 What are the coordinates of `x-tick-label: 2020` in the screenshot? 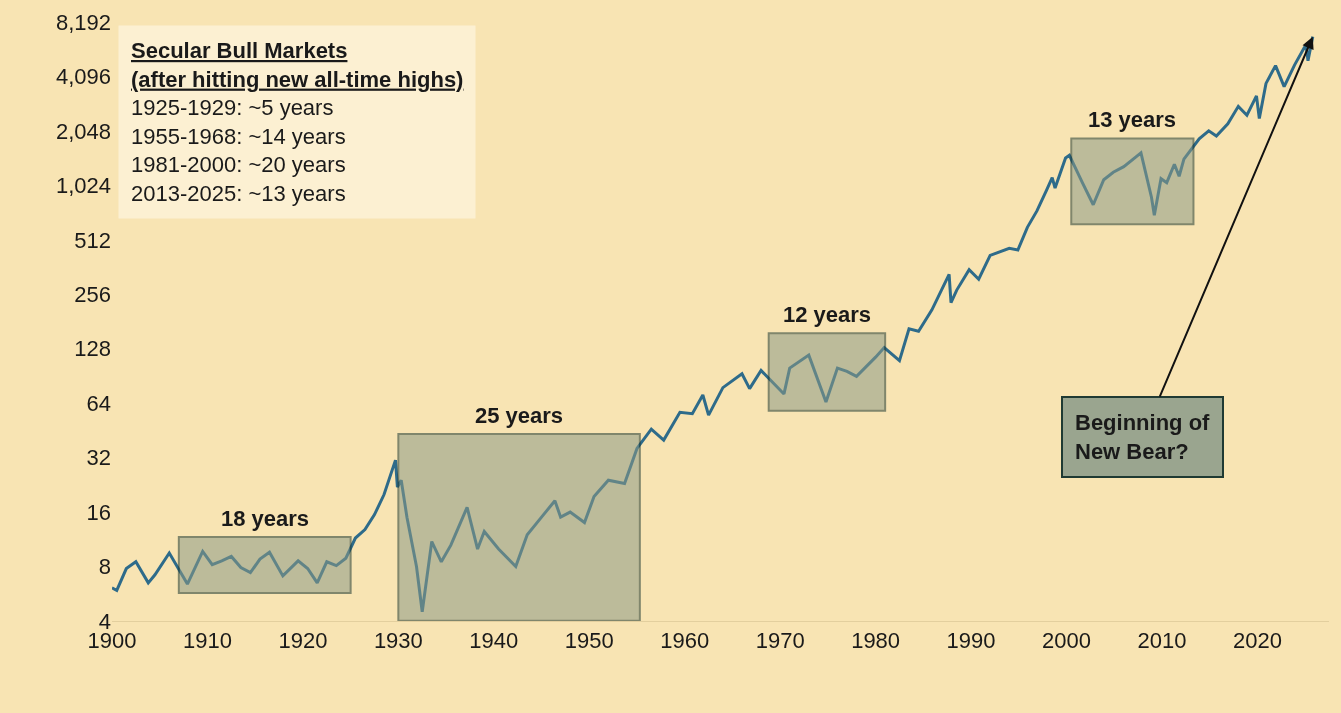 It's located at (1257, 641).